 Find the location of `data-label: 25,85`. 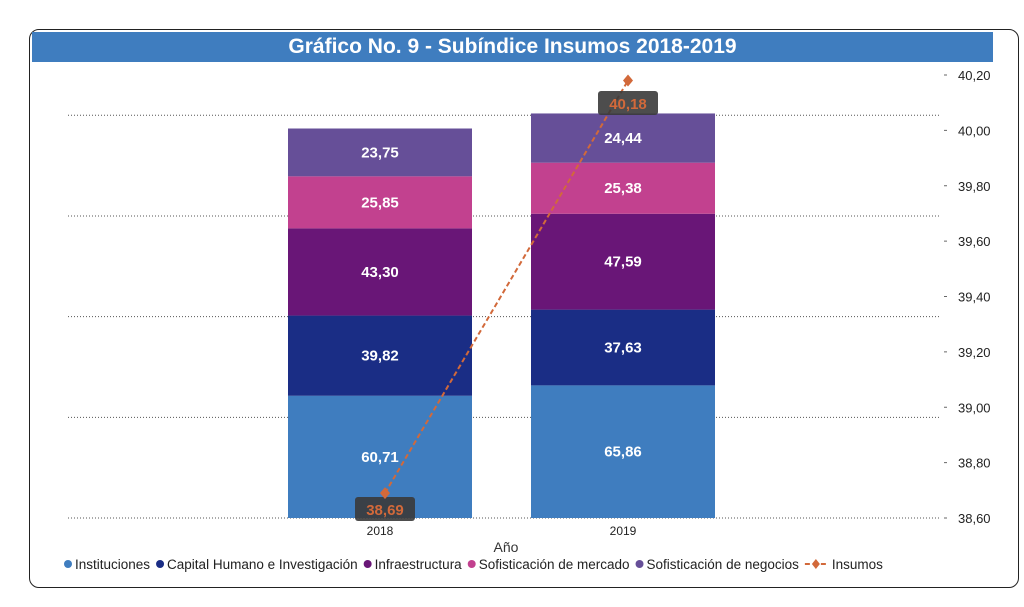

data-label: 25,85 is located at coordinates (380, 202).